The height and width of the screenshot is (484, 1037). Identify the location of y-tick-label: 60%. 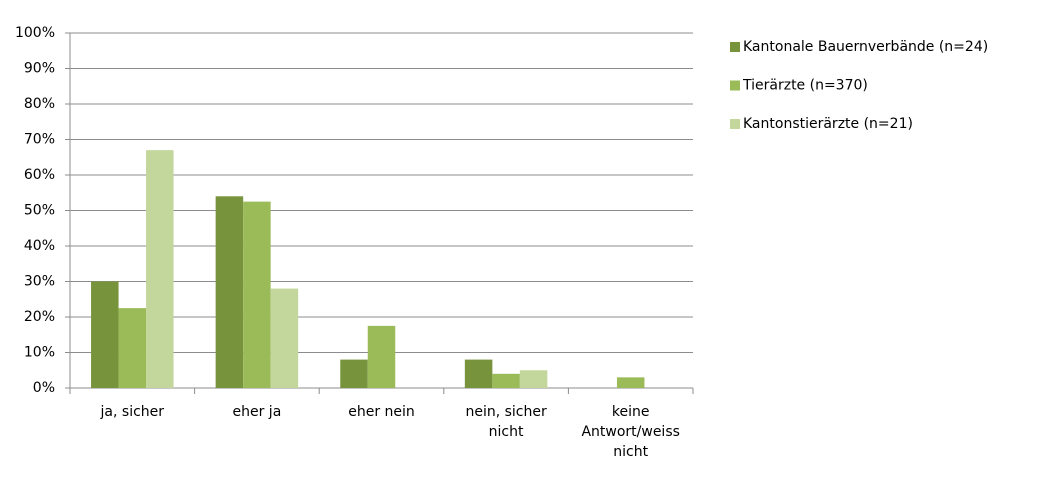
(39, 175).